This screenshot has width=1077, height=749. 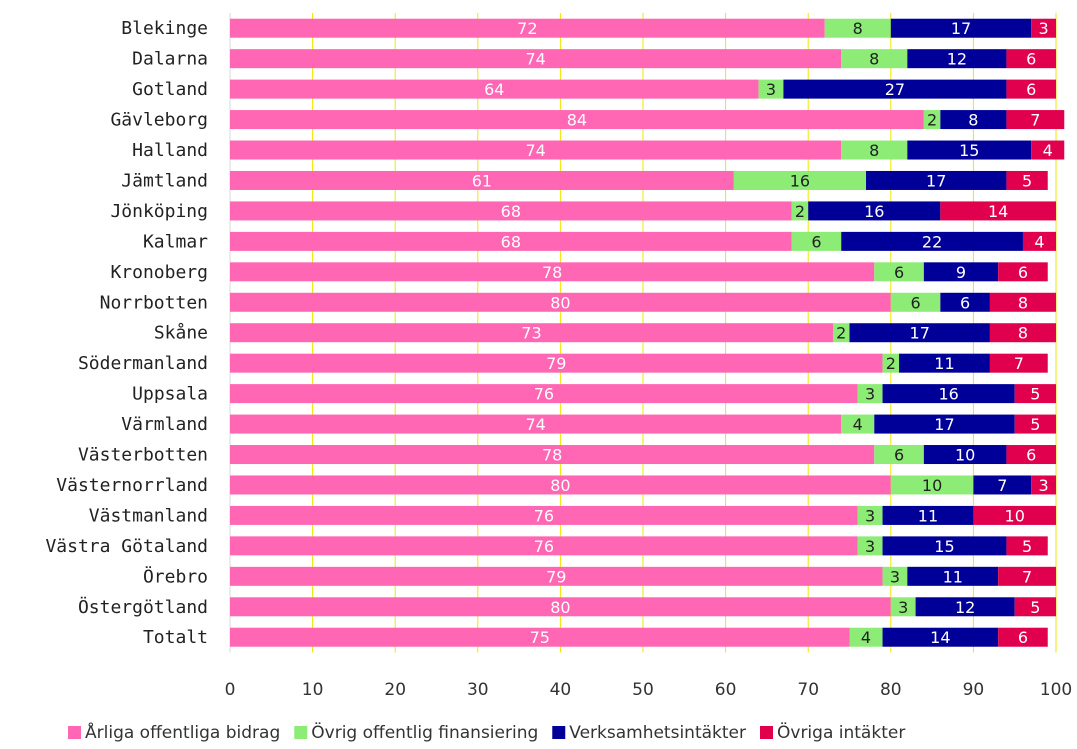 What do you see at coordinates (159, 211) in the screenshot?
I see `category-label: Jönköping` at bounding box center [159, 211].